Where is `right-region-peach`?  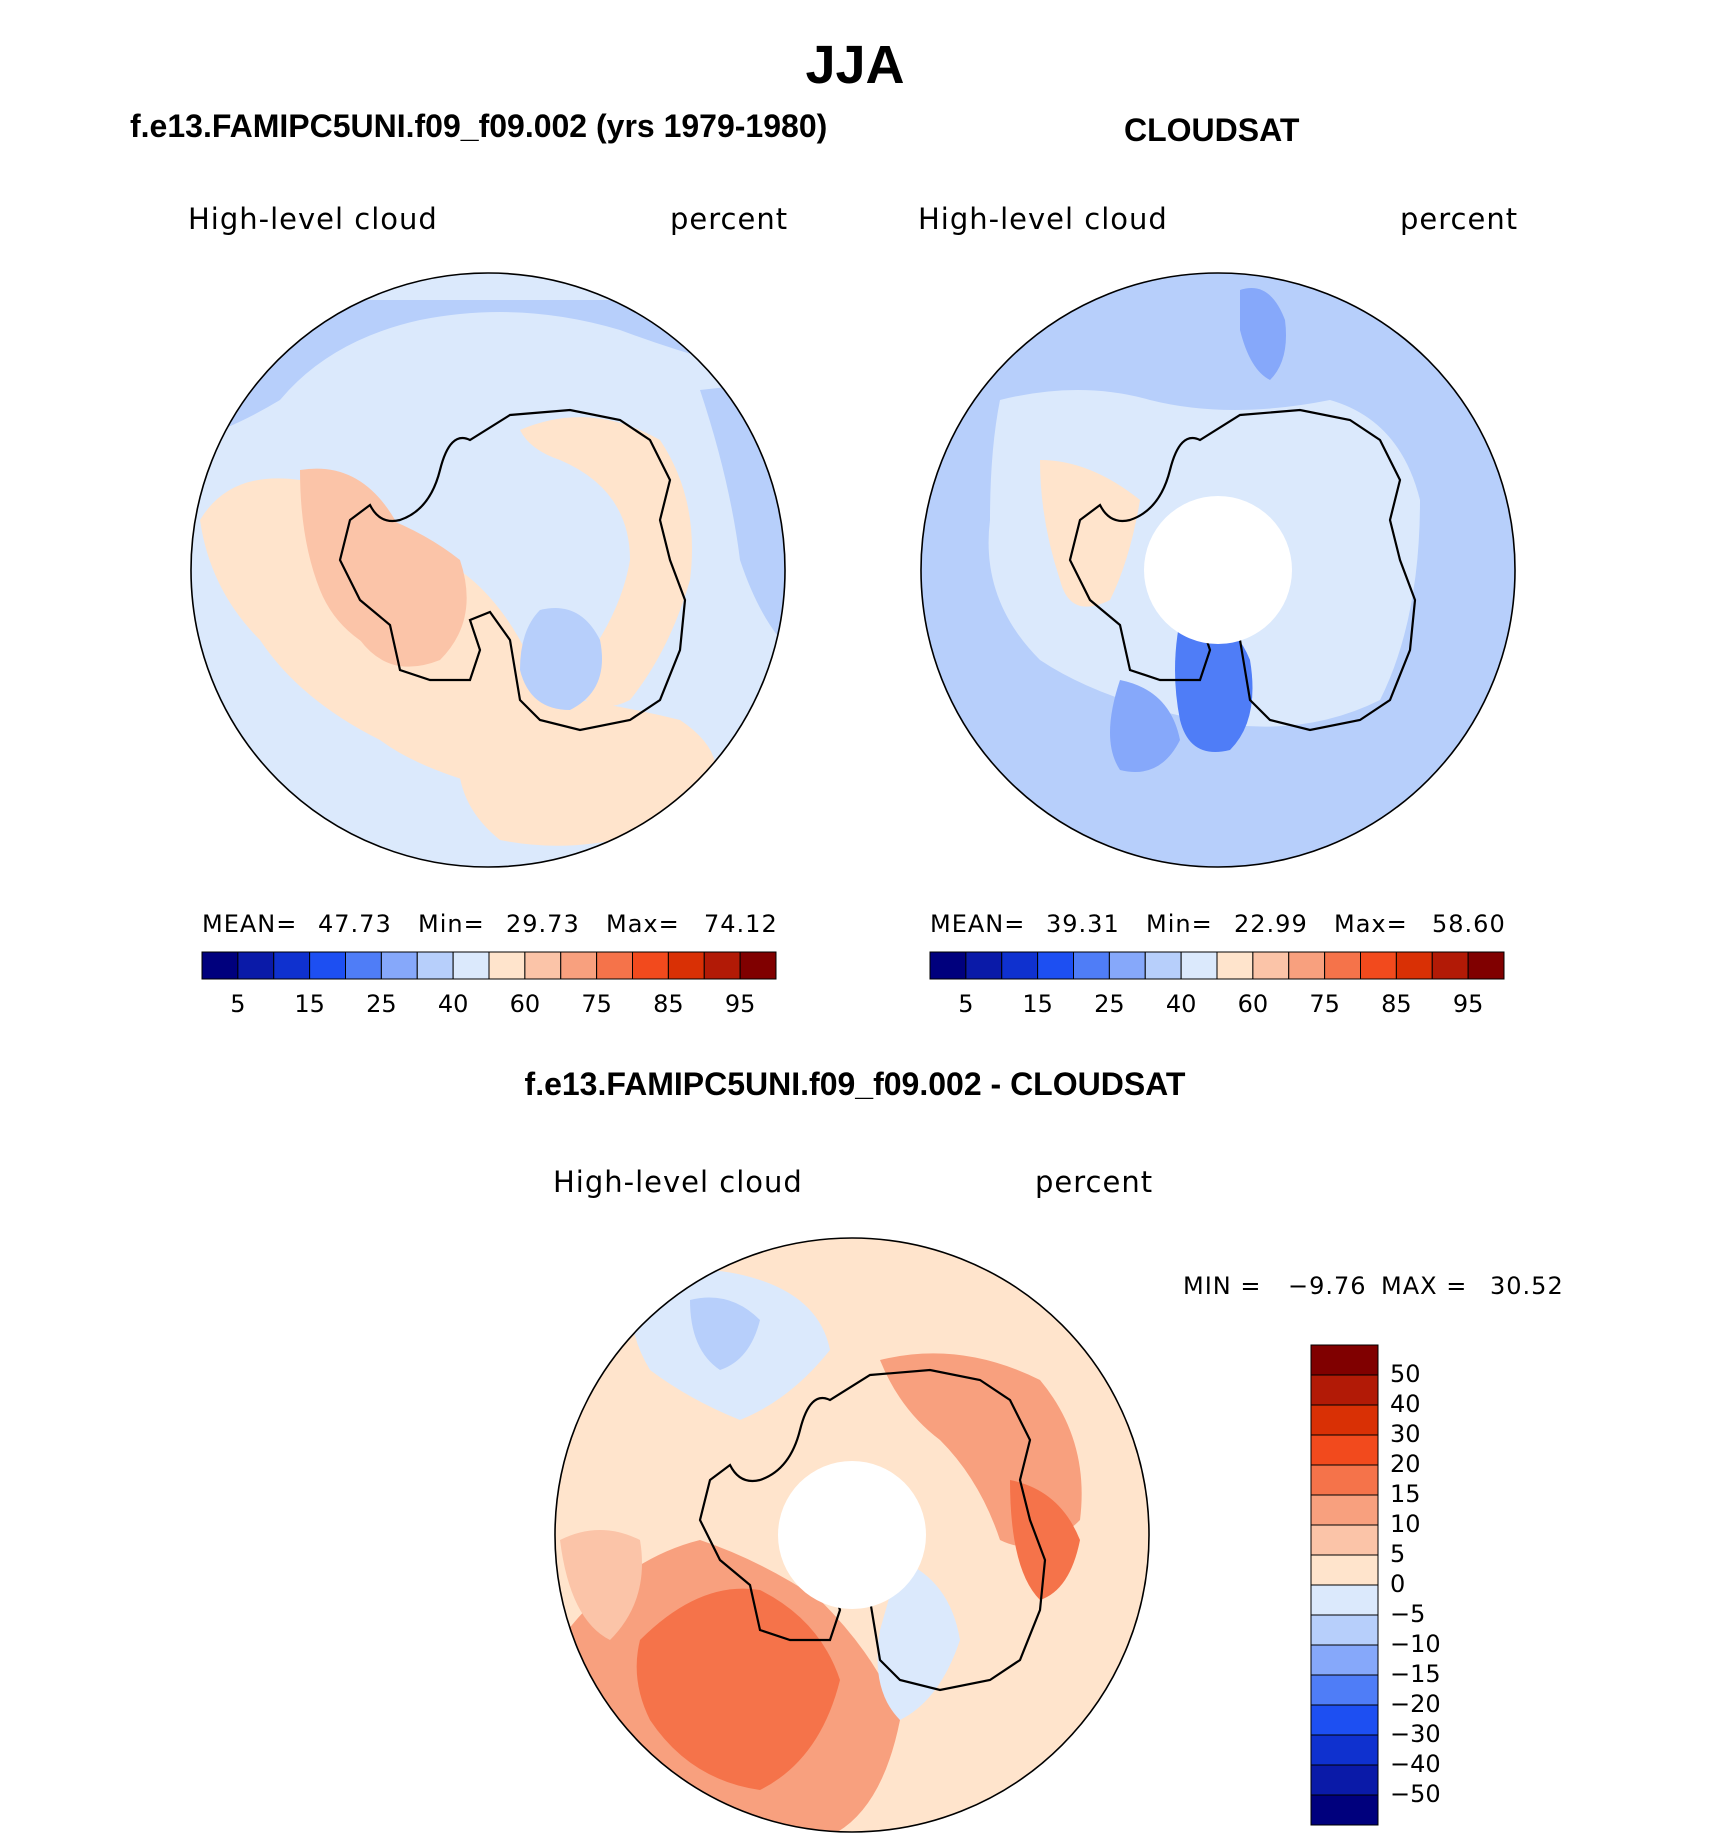
right-region-peach is located at coordinates (1090, 533).